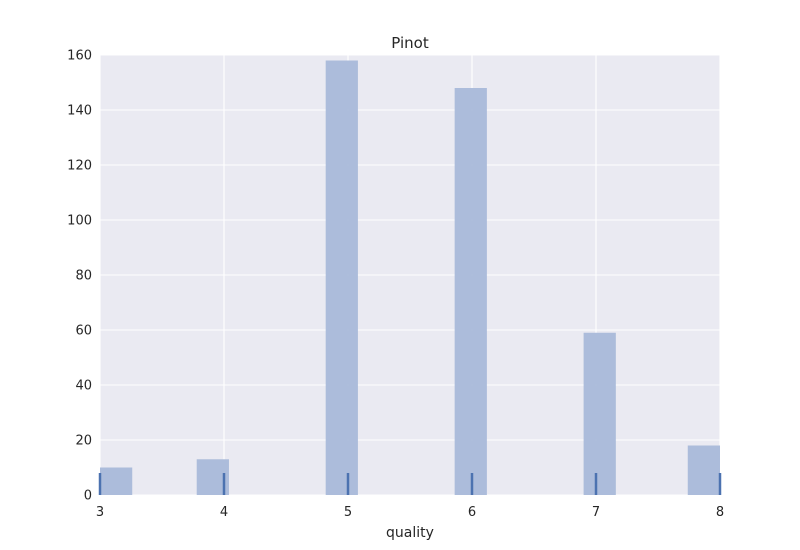 The height and width of the screenshot is (550, 800). I want to click on y-tick-label: 160, so click(79, 56).